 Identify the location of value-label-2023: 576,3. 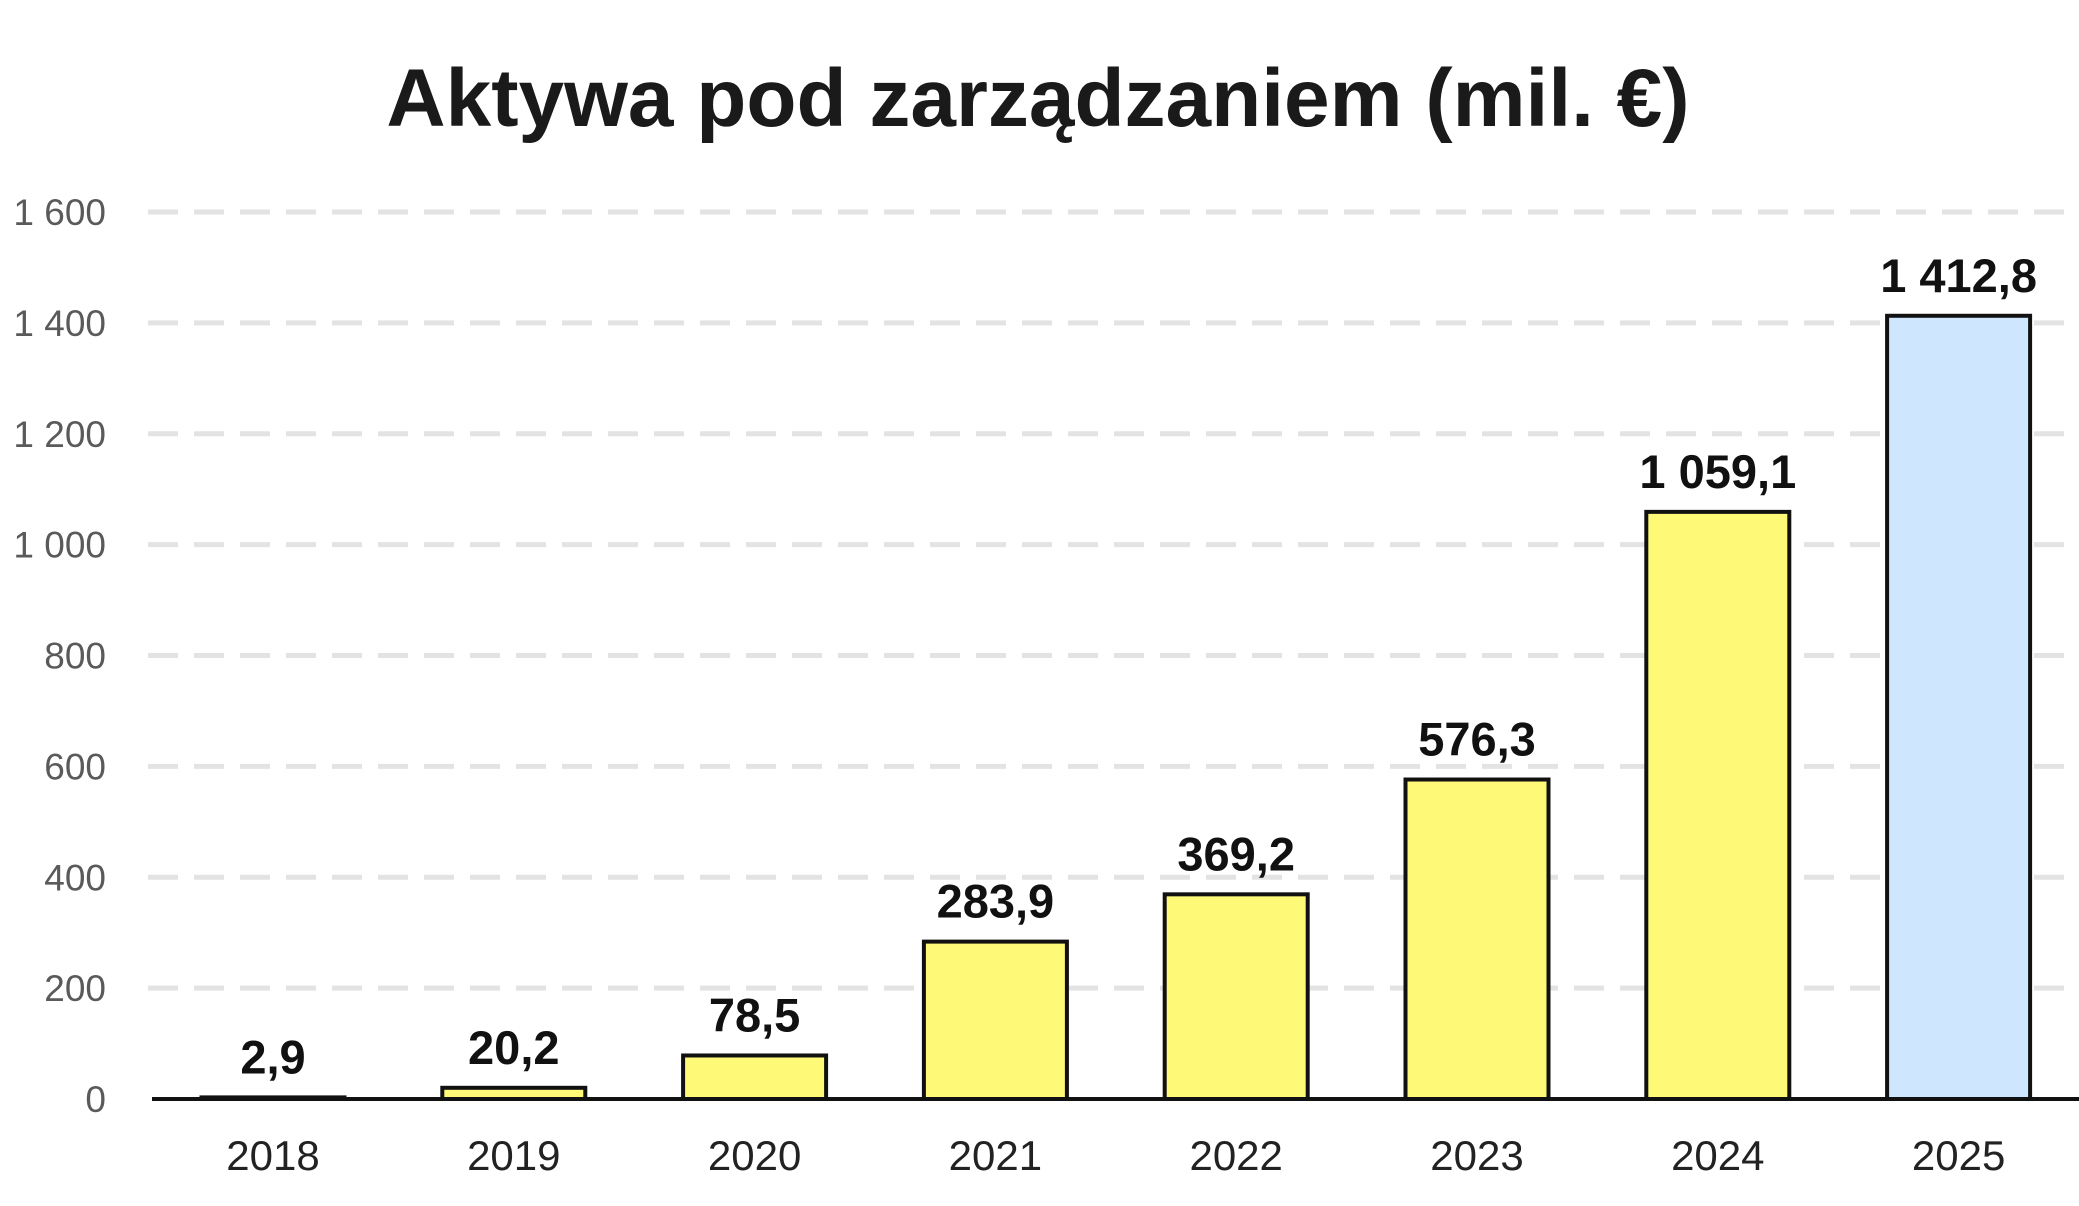
(1477, 739).